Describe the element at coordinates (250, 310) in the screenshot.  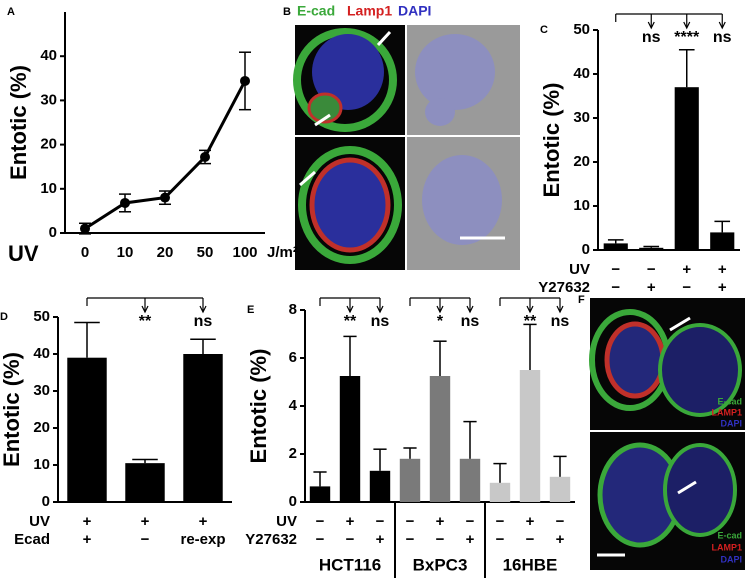
I see `panel-letter: E` at that location.